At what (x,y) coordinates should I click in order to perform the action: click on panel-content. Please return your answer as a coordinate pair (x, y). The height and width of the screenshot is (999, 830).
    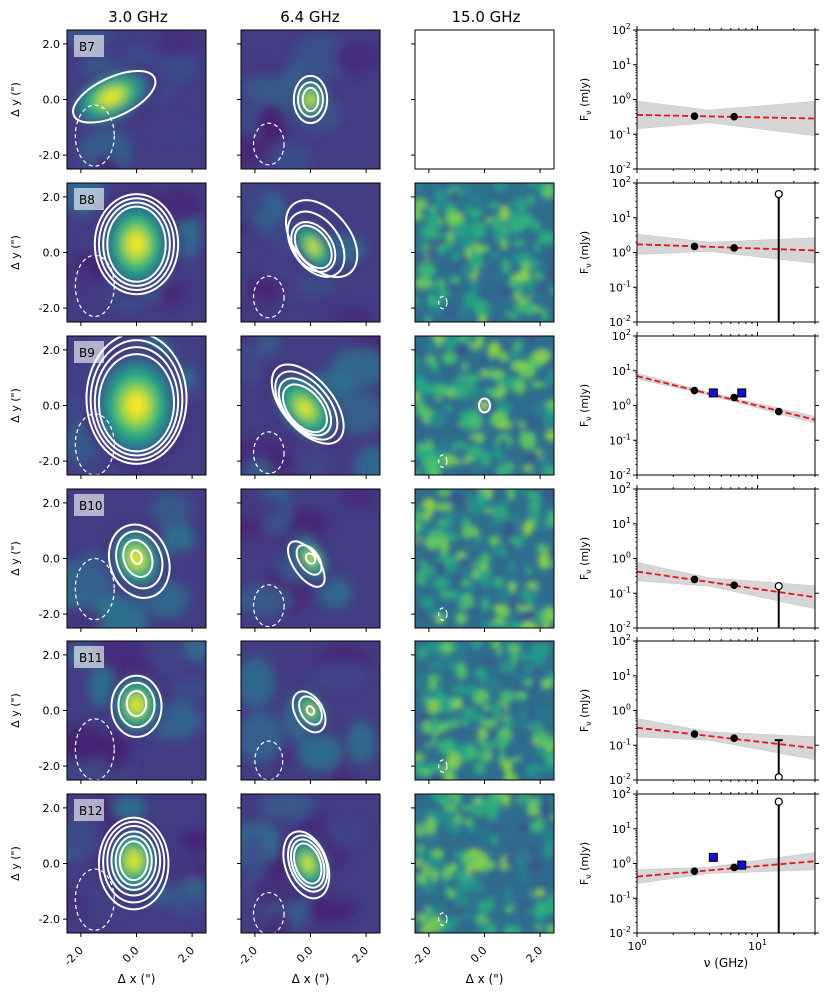
    Looking at the image, I should click on (310, 710).